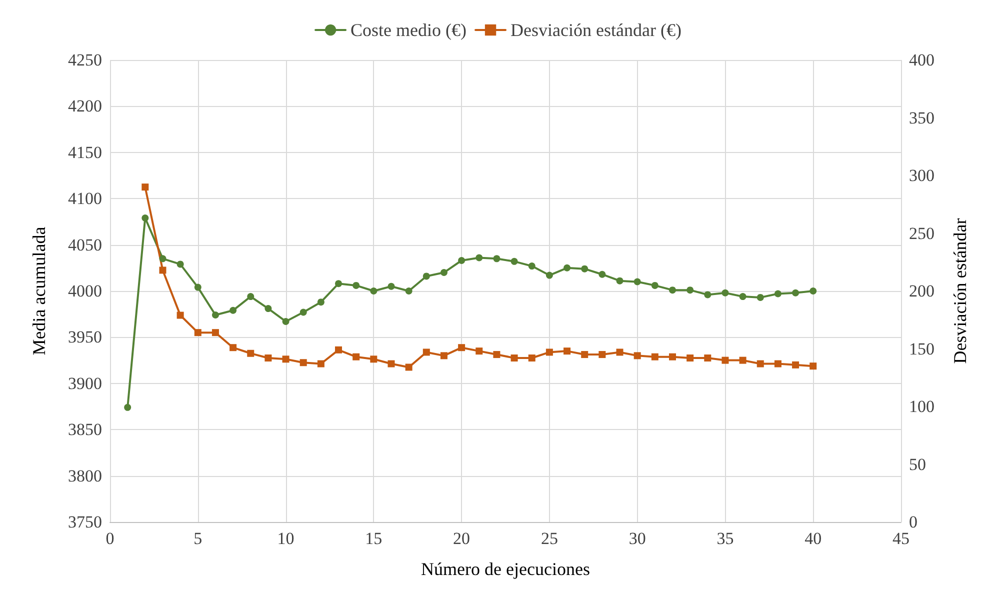 This screenshot has height=602, width=997. Describe the element at coordinates (549, 538) in the screenshot. I see `x-tick-label: 25` at that location.